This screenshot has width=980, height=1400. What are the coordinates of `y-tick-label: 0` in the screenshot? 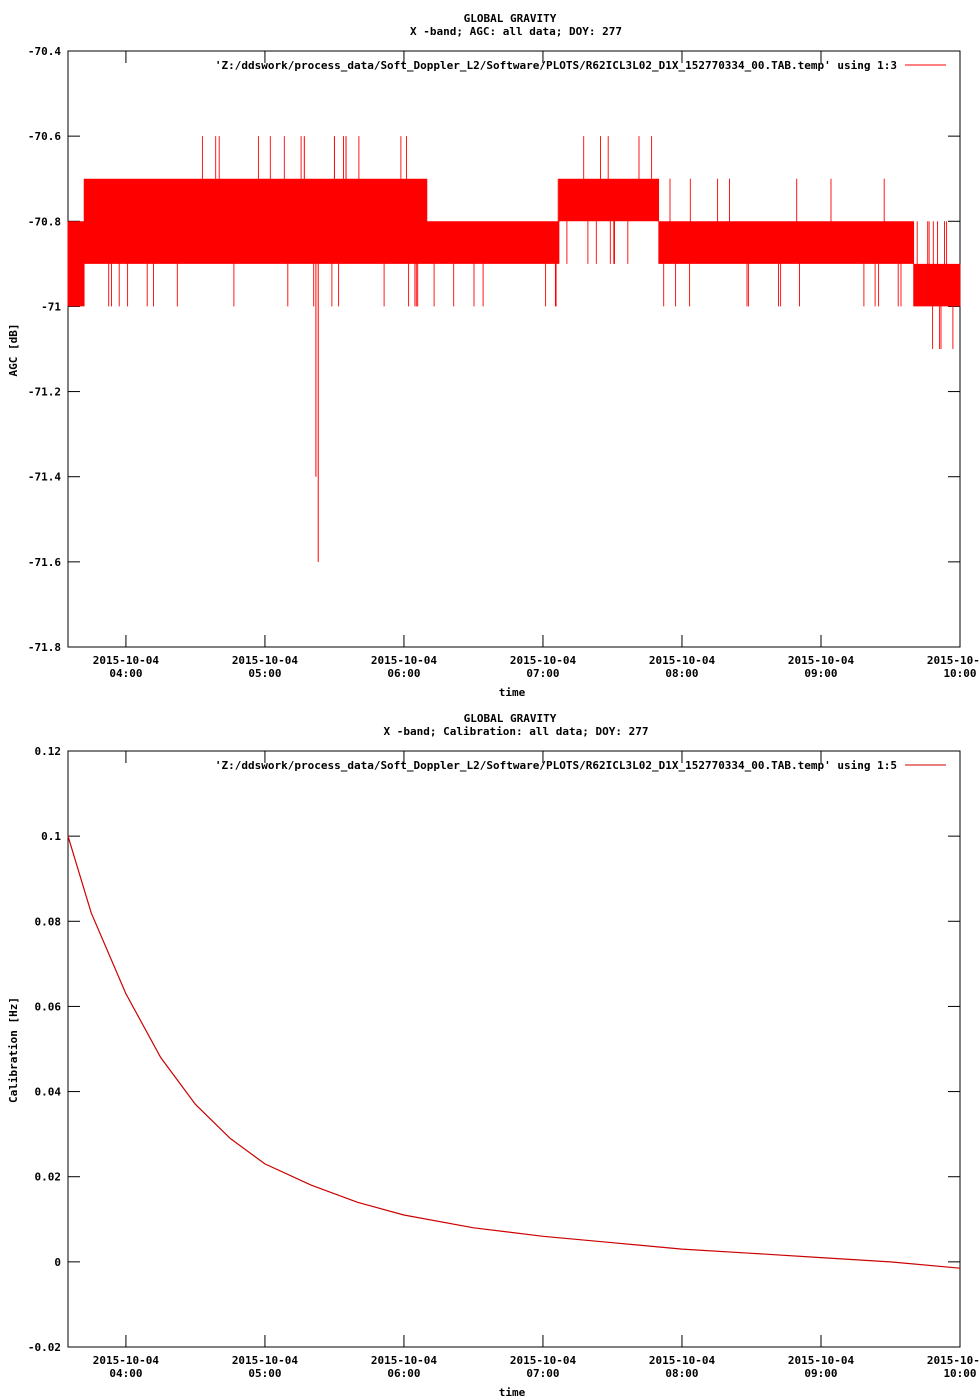 It's located at (57, 1262).